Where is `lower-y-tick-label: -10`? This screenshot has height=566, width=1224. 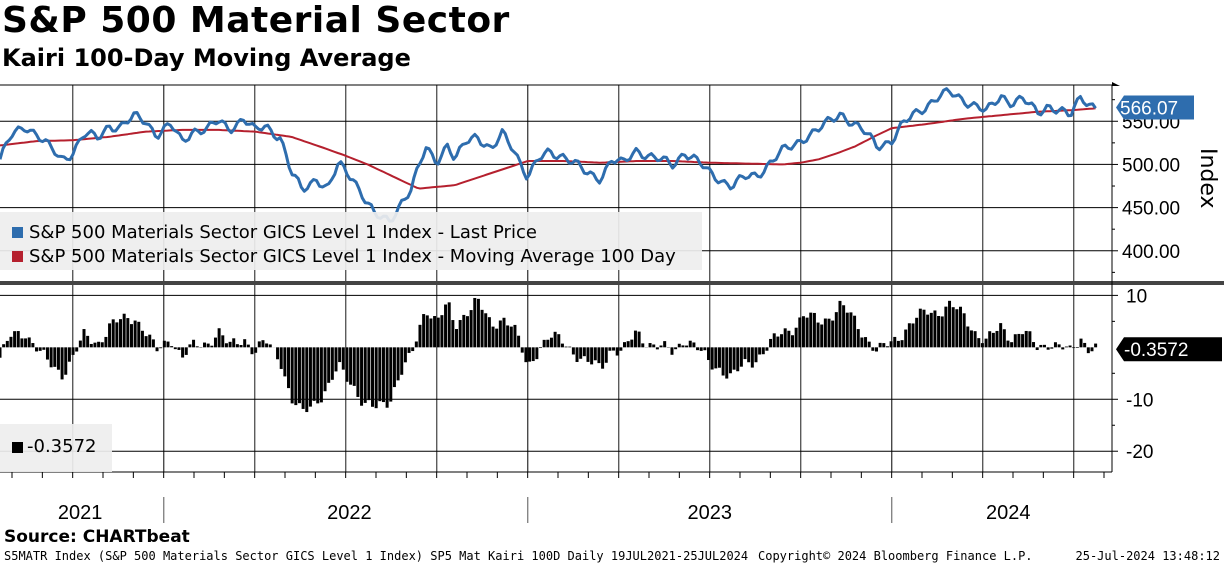
lower-y-tick-label: -10 is located at coordinates (1139, 400).